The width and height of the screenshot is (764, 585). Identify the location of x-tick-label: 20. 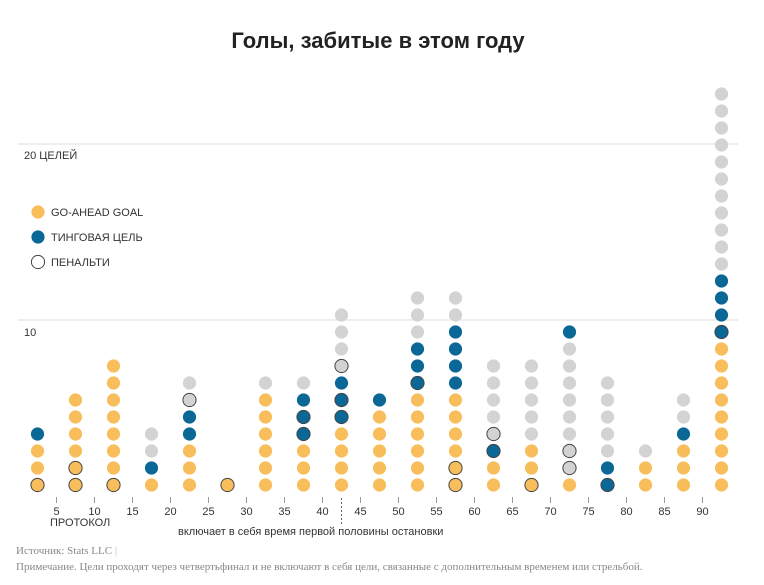
(170, 512).